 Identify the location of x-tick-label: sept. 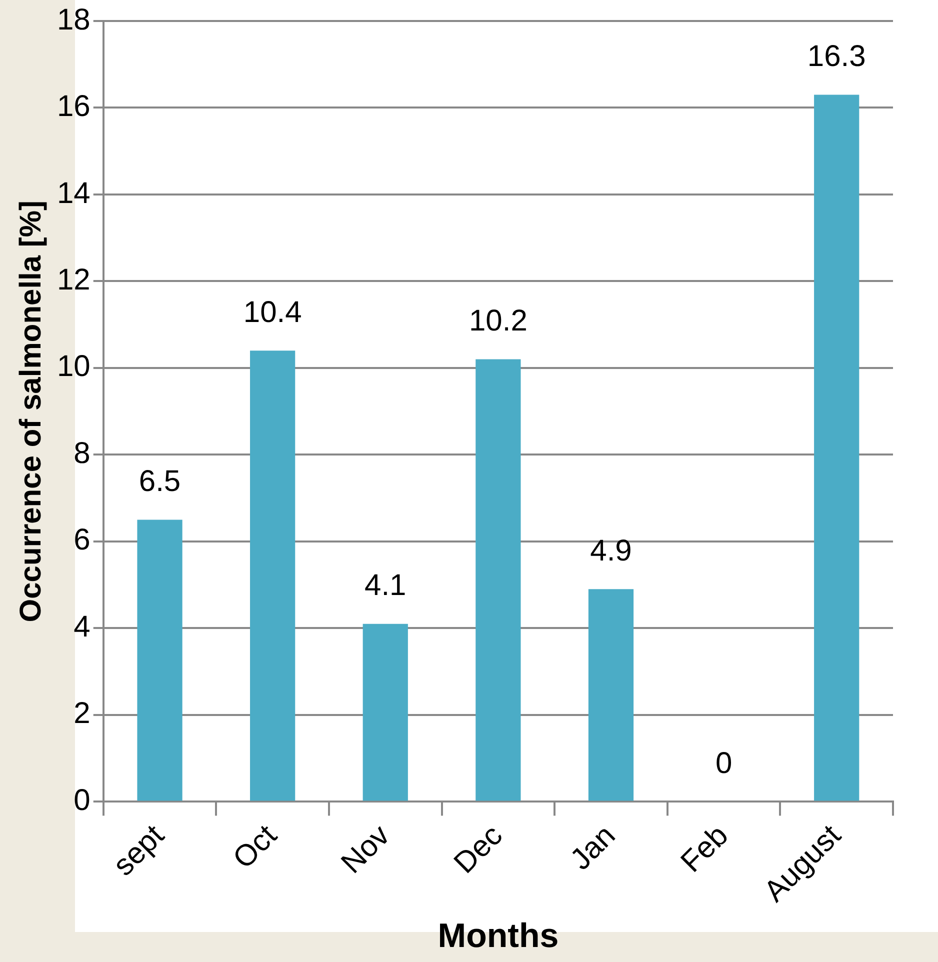
(139, 850).